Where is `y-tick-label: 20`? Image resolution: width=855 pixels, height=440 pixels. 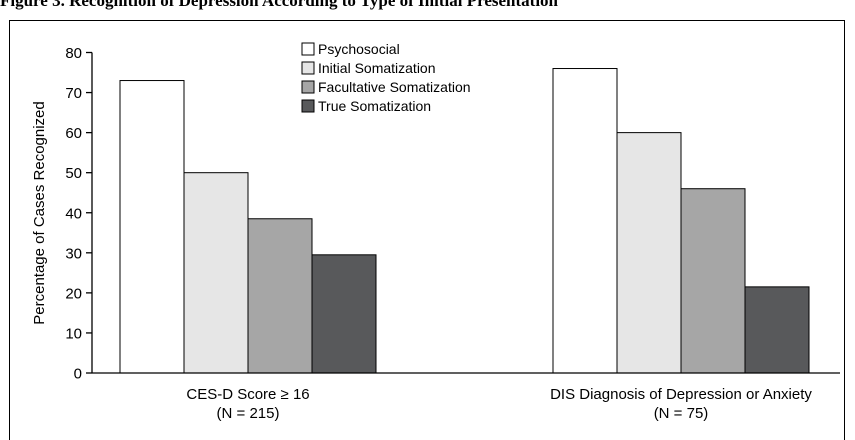 y-tick-label: 20 is located at coordinates (73, 293).